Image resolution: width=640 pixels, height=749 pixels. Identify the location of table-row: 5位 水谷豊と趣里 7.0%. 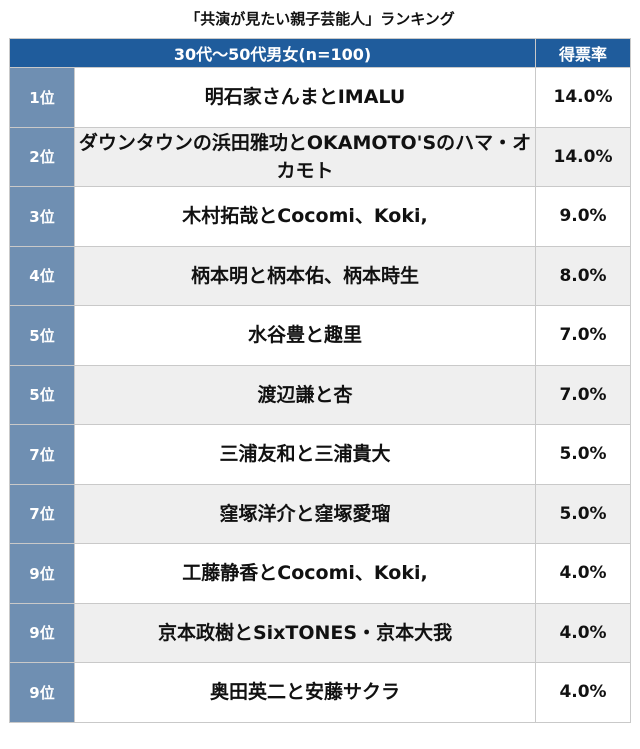
(320, 335).